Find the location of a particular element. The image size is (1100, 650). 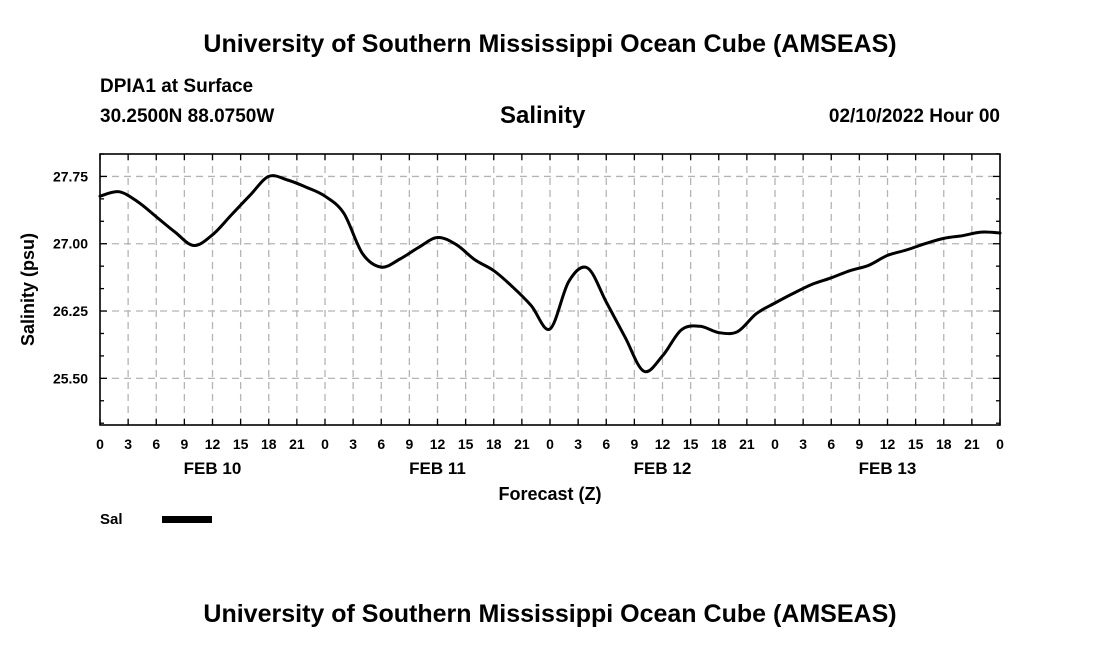

legend-label-sal: Sal is located at coordinates (111, 519).